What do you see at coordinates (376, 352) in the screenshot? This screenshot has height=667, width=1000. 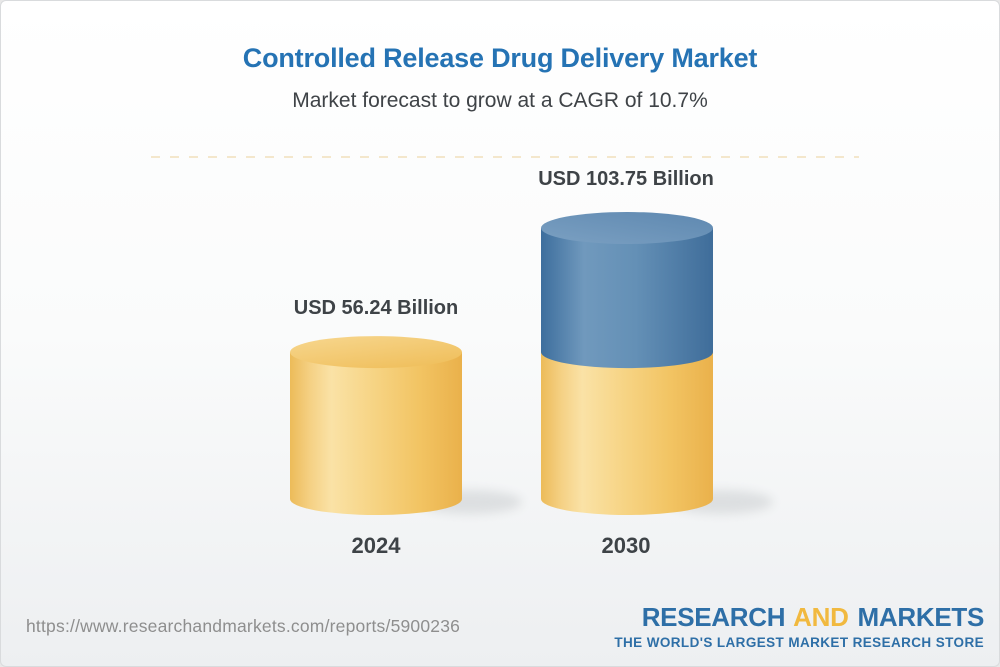 I see `bar-2024-cylinder-top` at bounding box center [376, 352].